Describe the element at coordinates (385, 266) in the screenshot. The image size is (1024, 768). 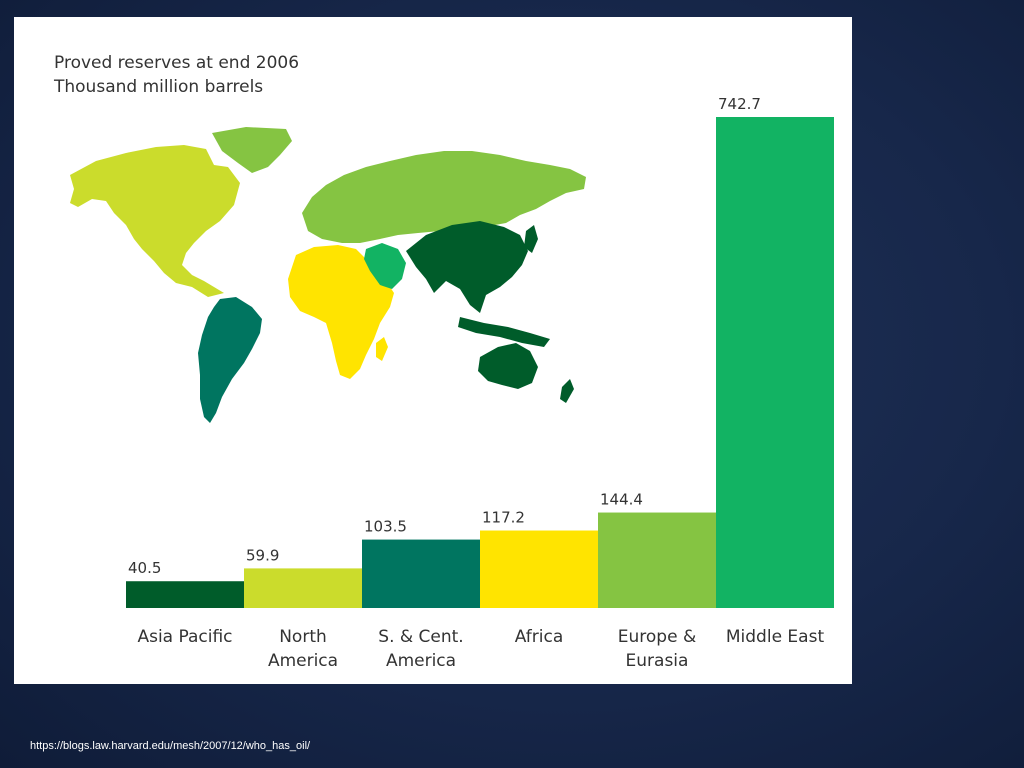
I see `map-region-middle-east` at that location.